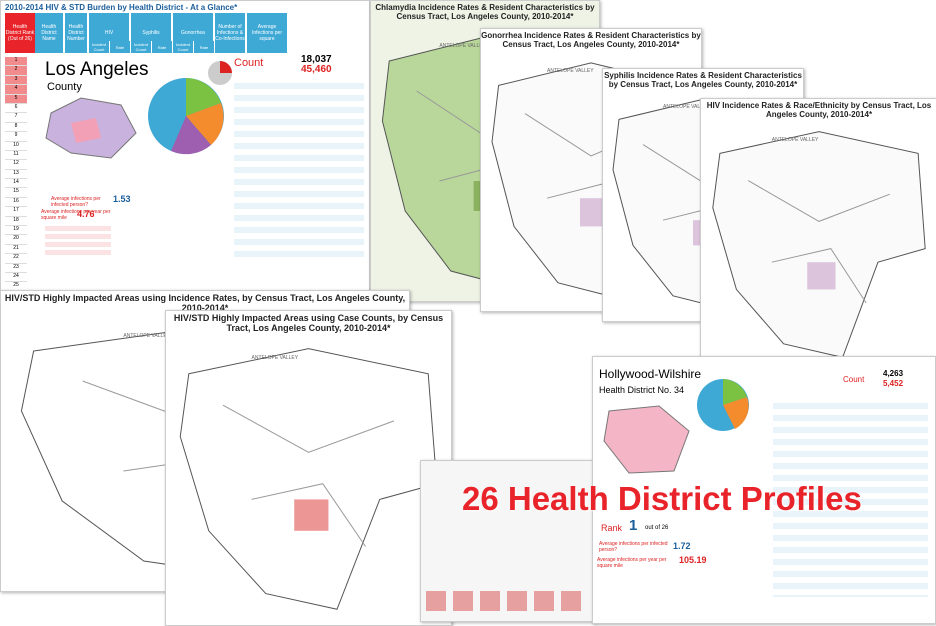 The height and width of the screenshot is (626, 936). I want to click on district-number: Health District No. 34, so click(642, 390).